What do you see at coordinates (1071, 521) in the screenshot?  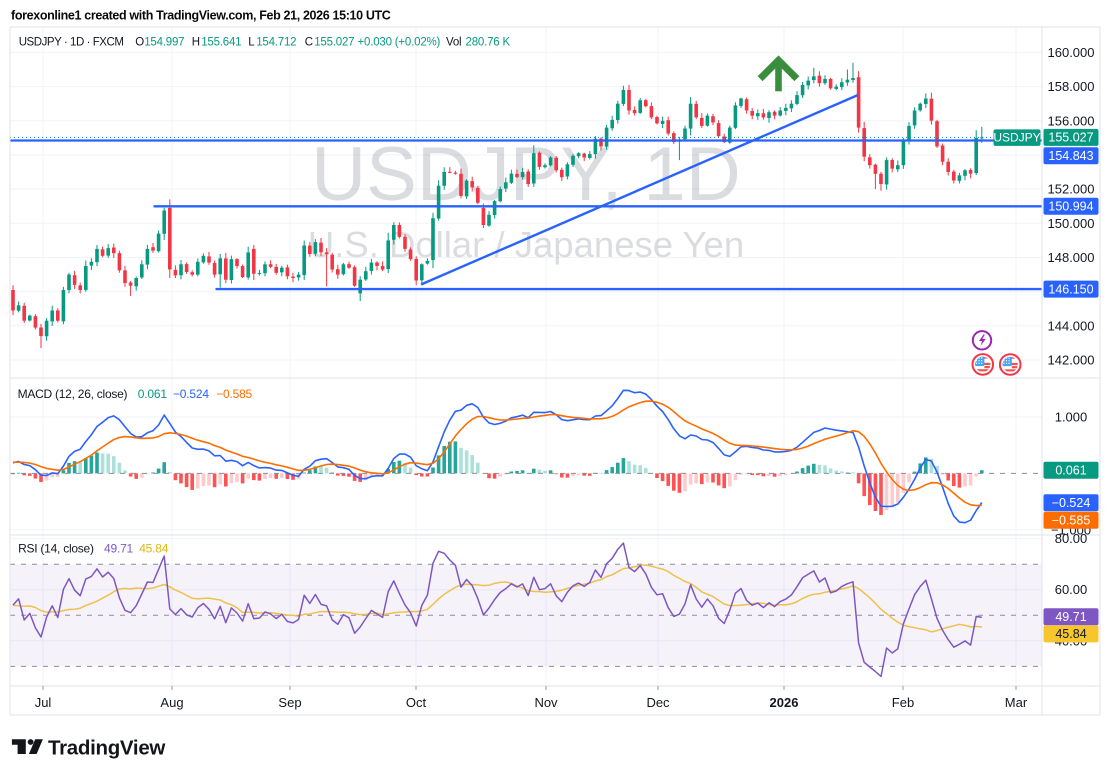 I see `svg-text: −0.585` at bounding box center [1071, 521].